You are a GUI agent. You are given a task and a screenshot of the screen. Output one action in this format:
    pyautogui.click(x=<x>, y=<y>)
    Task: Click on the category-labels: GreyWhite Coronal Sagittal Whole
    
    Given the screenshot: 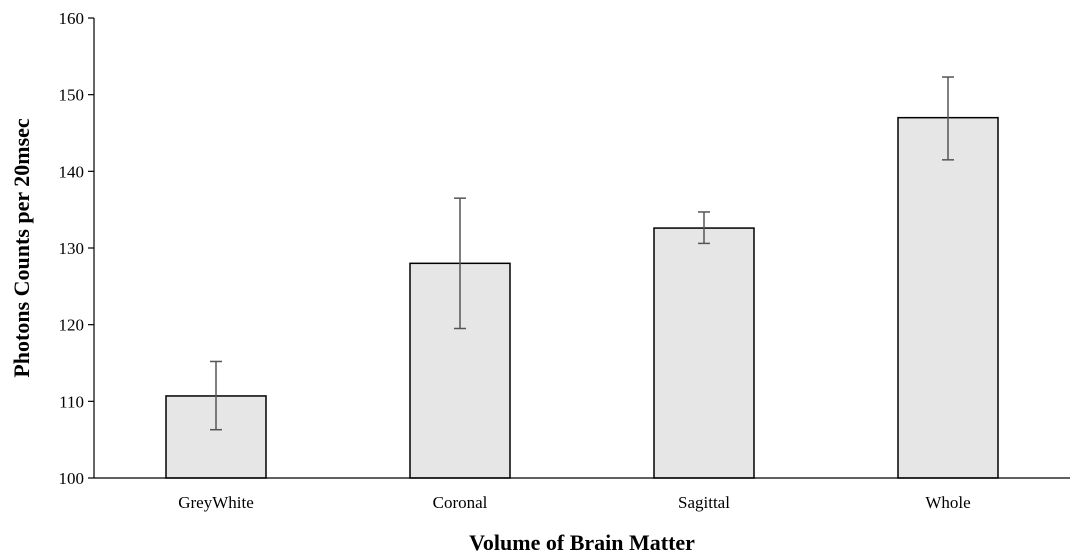 What is the action you would take?
    pyautogui.click(x=574, y=502)
    